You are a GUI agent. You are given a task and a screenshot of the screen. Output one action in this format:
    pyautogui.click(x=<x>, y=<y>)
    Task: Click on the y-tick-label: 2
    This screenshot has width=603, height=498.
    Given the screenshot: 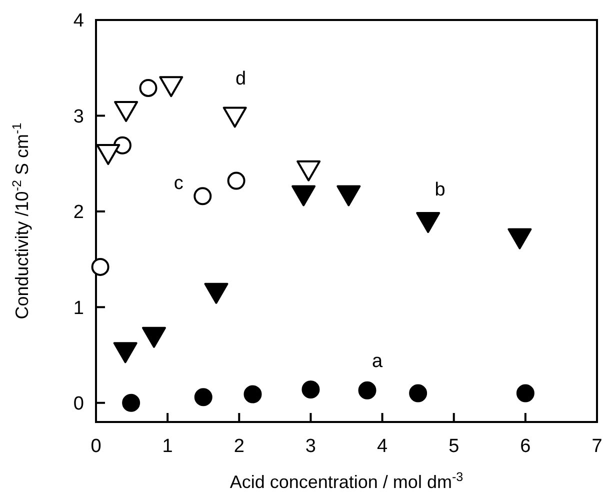 What is the action you would take?
    pyautogui.click(x=78, y=213)
    